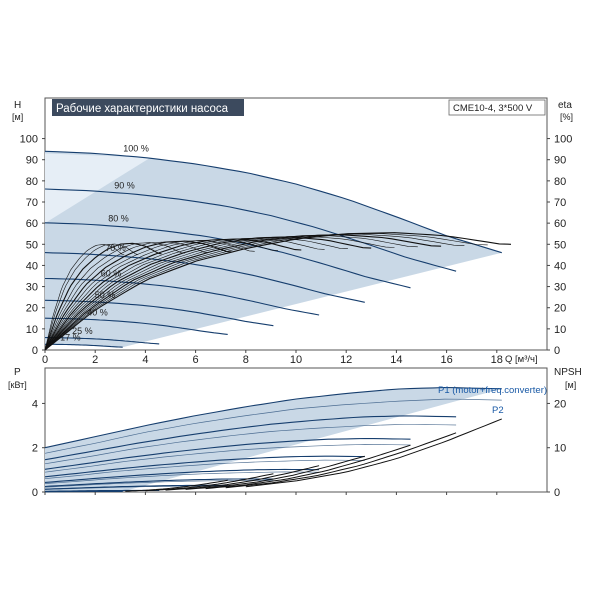  What do you see at coordinates (560, 161) in the screenshot?
I see `y-tick-label-eta: 90` at bounding box center [560, 161].